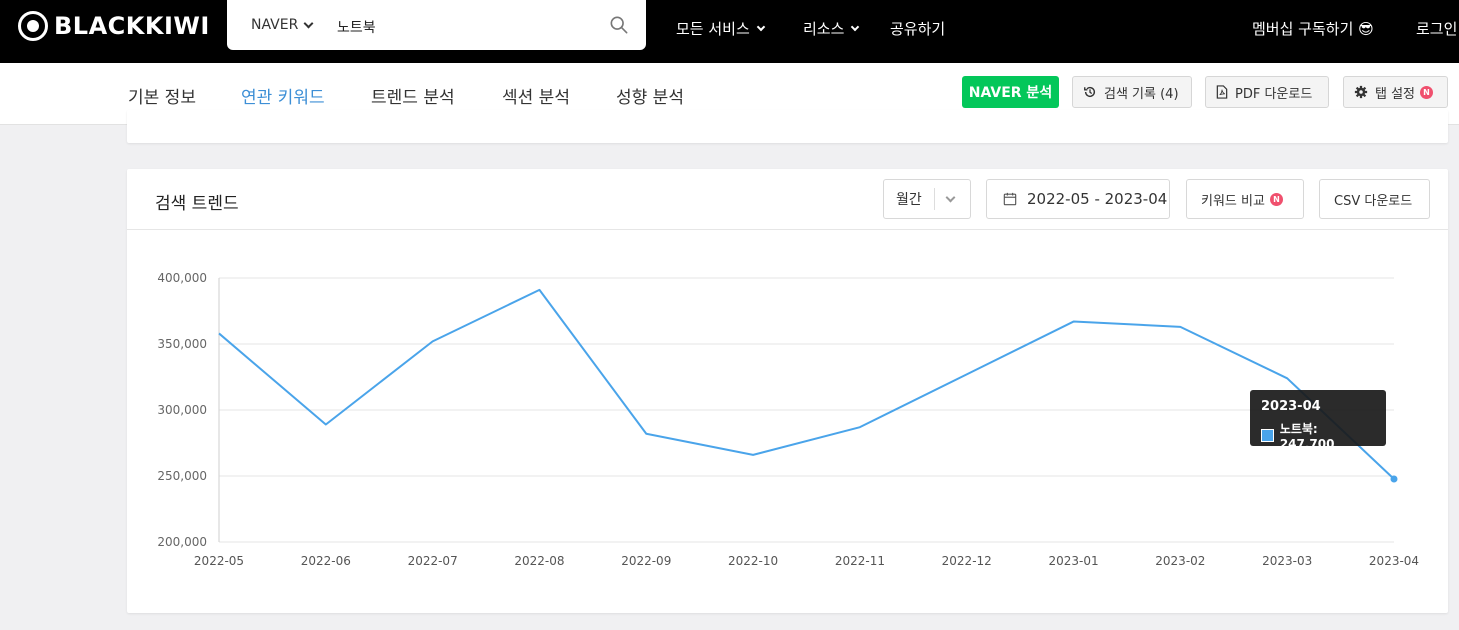 Image resolution: width=1459 pixels, height=630 pixels. What do you see at coordinates (619, 25) in the screenshot?
I see `search-icon` at bounding box center [619, 25].